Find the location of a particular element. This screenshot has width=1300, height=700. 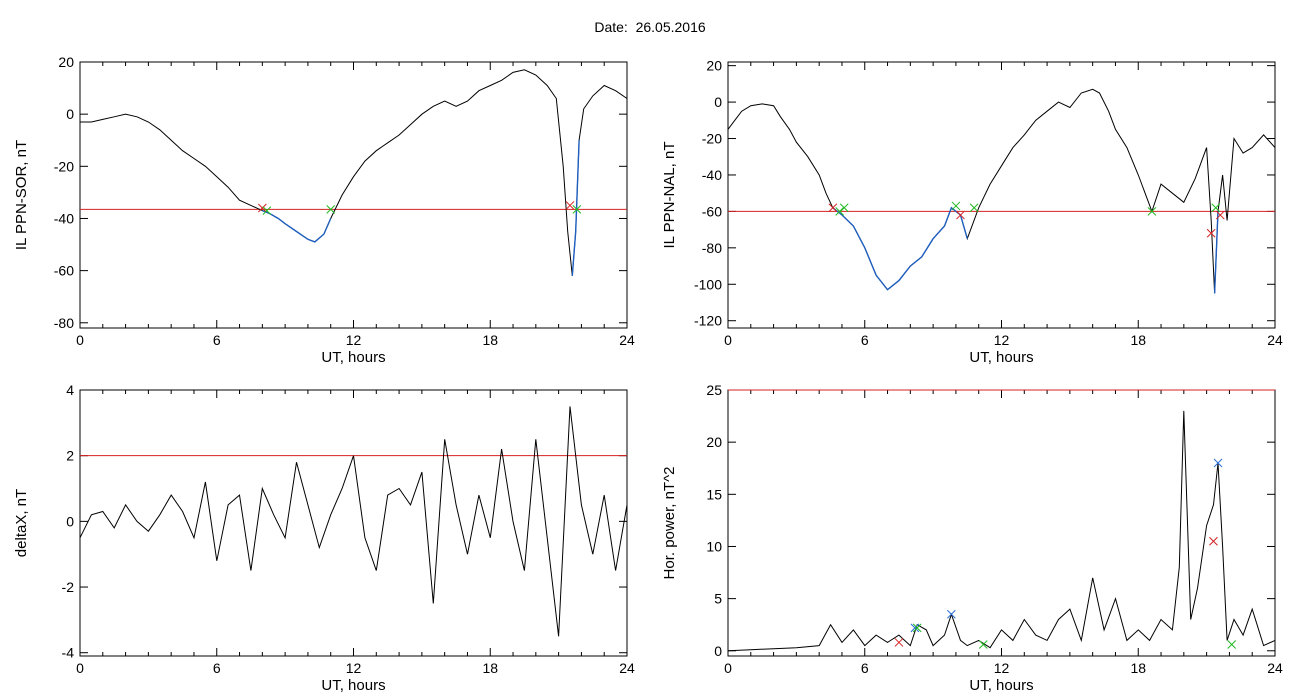

figure-title: Date: 26.05.2016 is located at coordinates (650, 27).